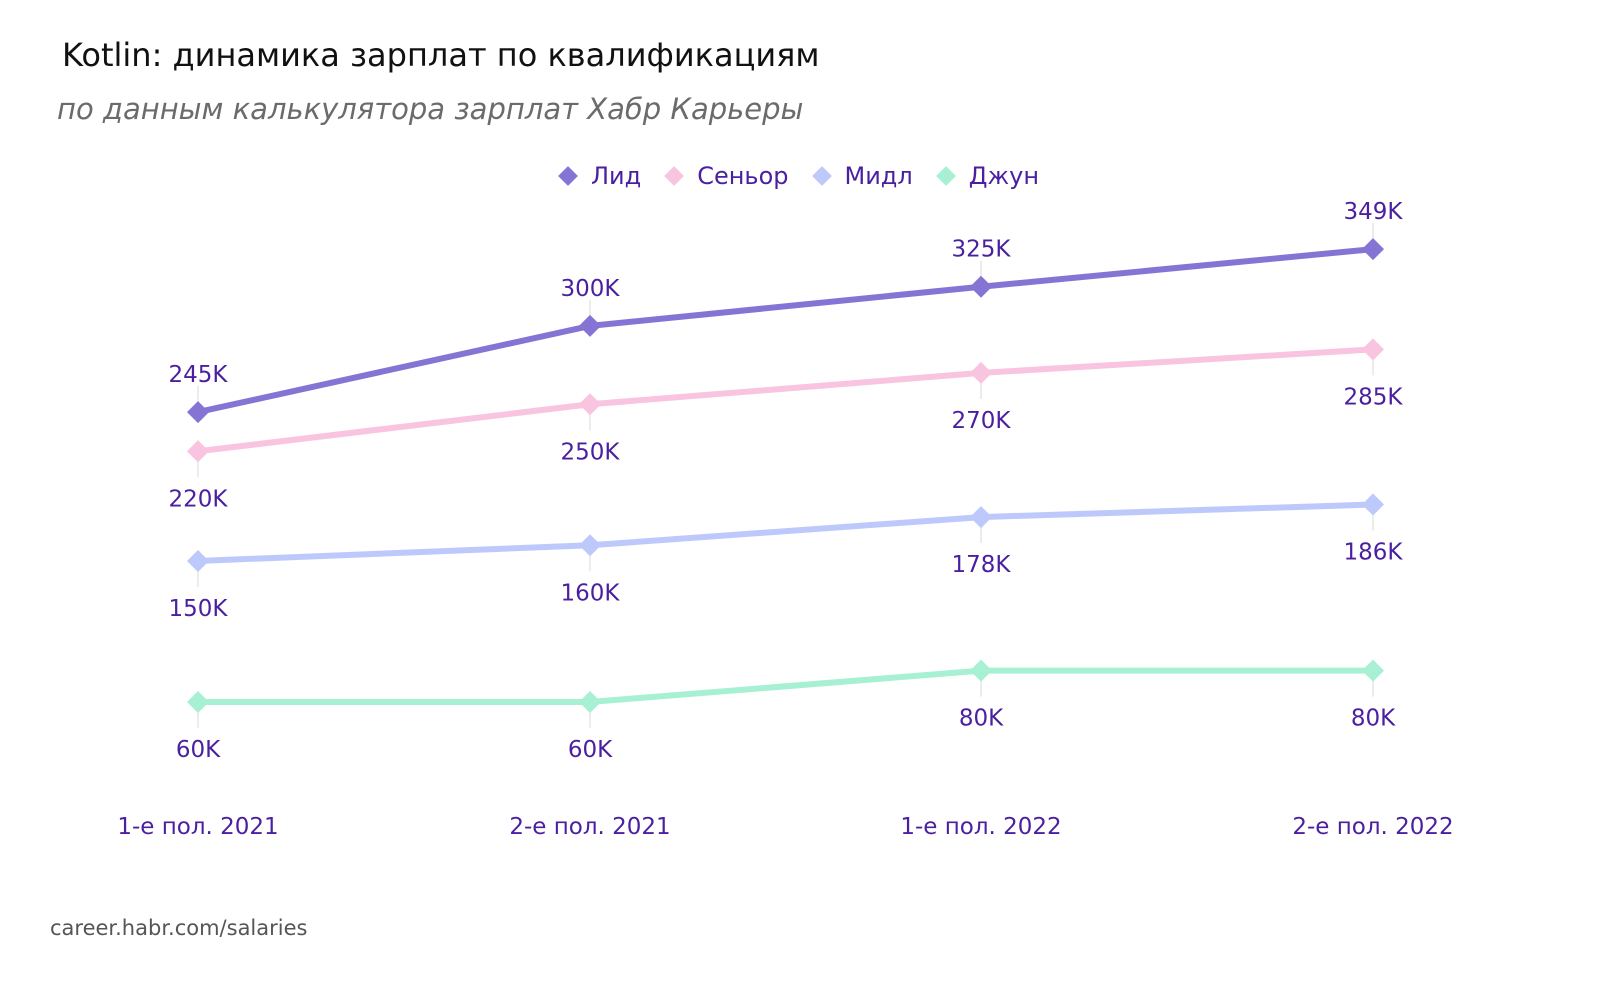 This screenshot has height=990, width=1600. What do you see at coordinates (980, 827) in the screenshot?
I see `x-axis-tick-label: 1-е пол. 2022` at bounding box center [980, 827].